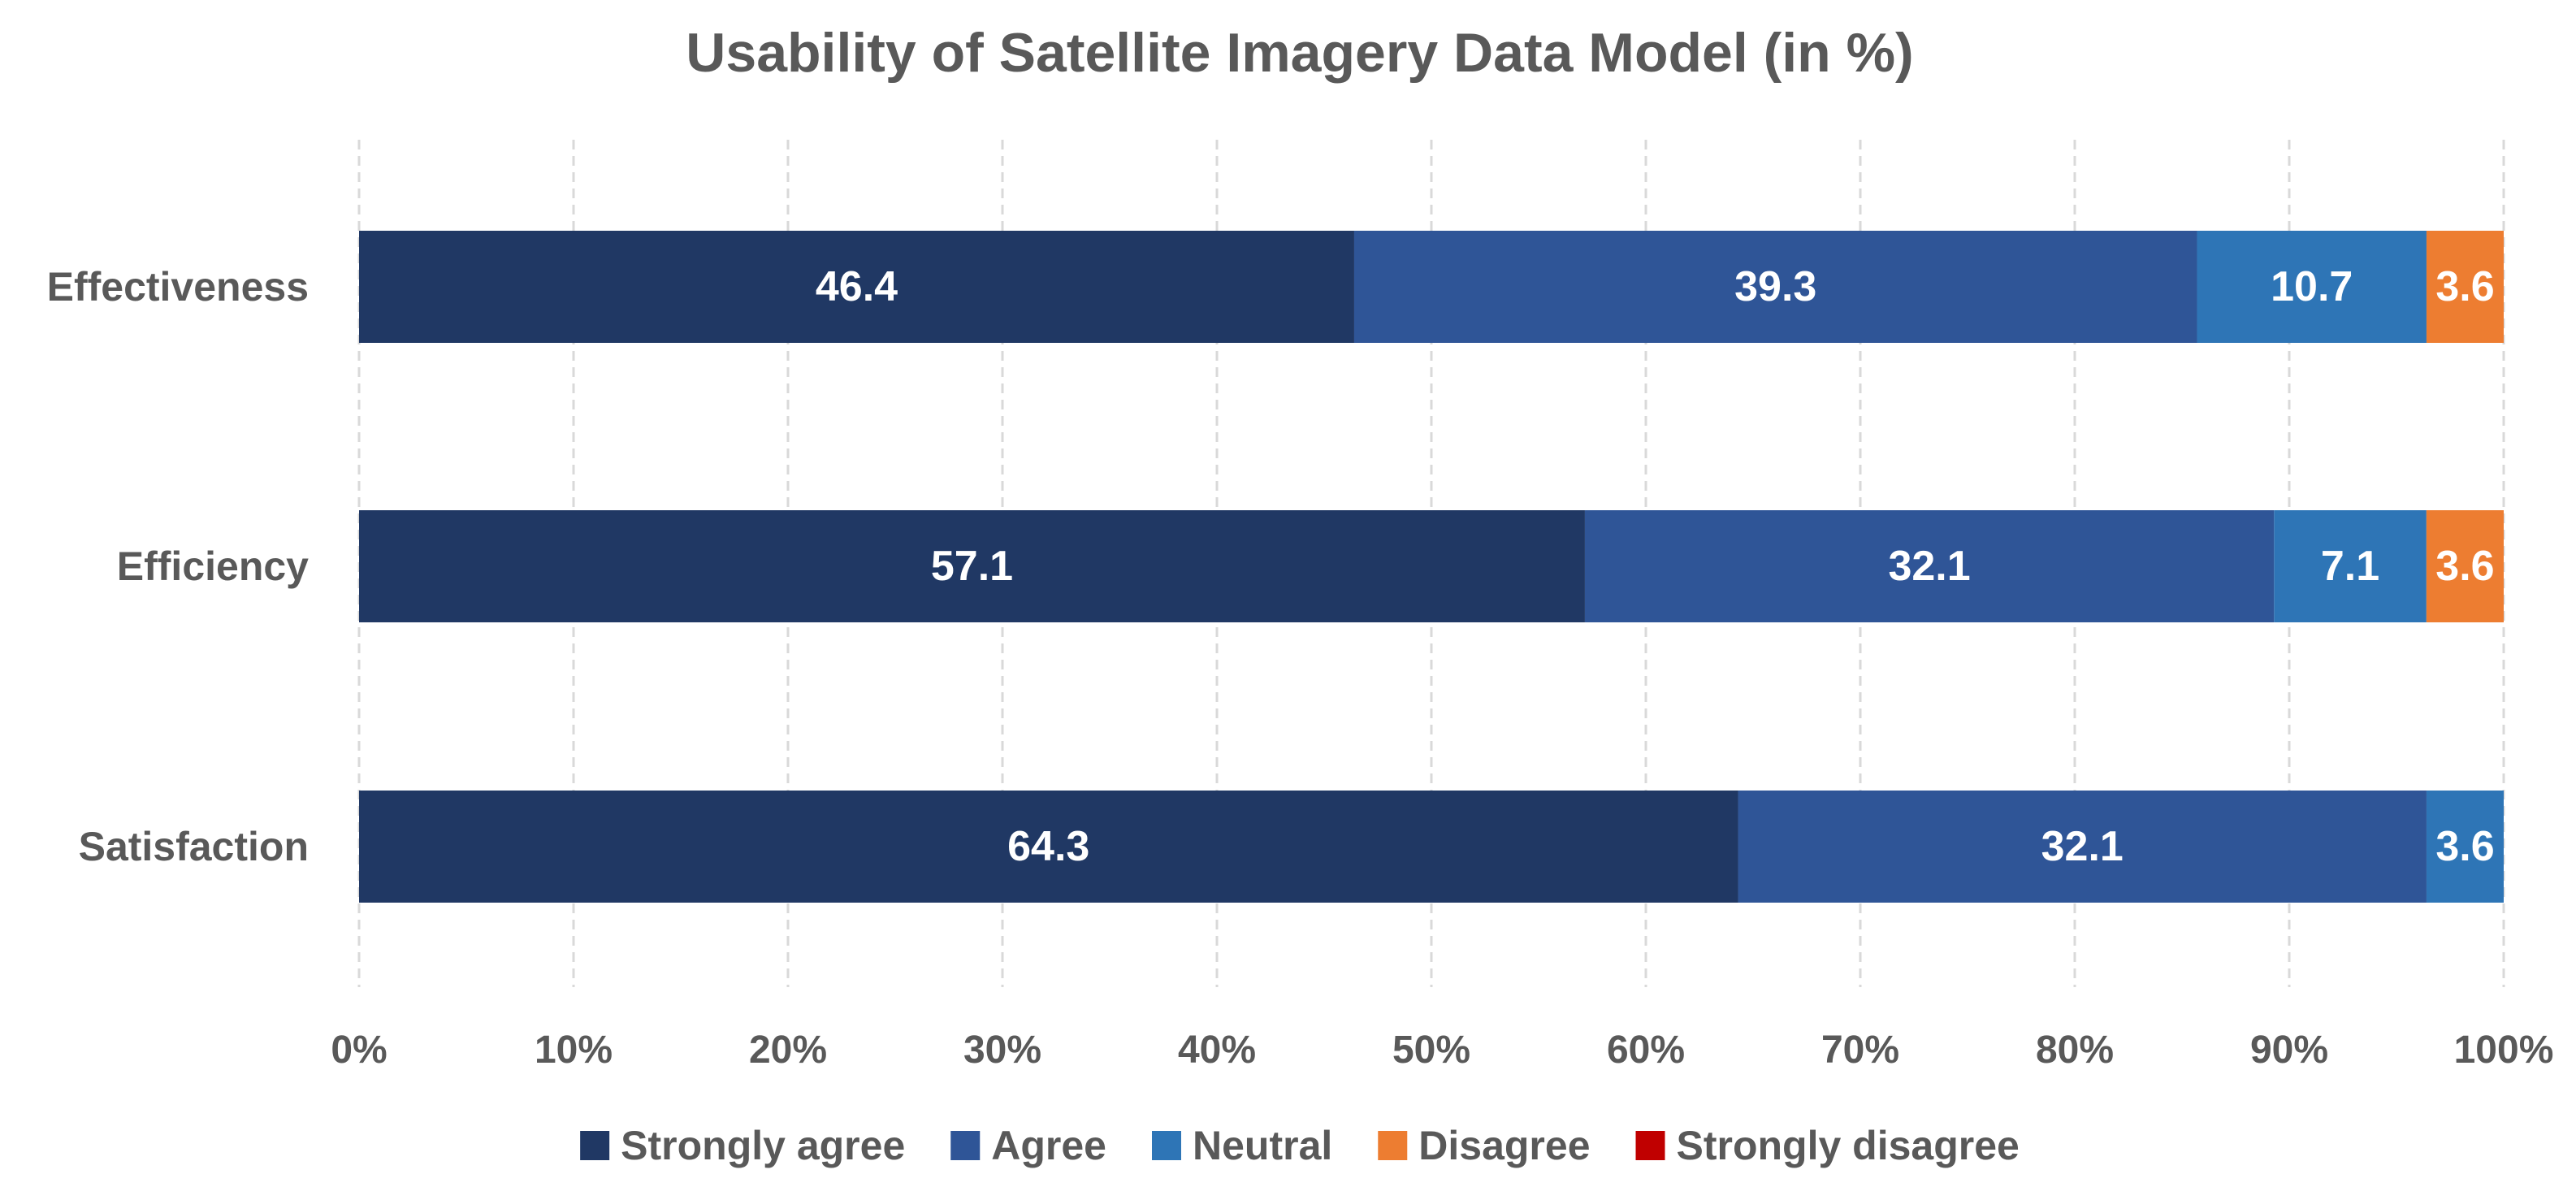  What do you see at coordinates (1217, 1050) in the screenshot?
I see `x-tick-label-40: 40%` at bounding box center [1217, 1050].